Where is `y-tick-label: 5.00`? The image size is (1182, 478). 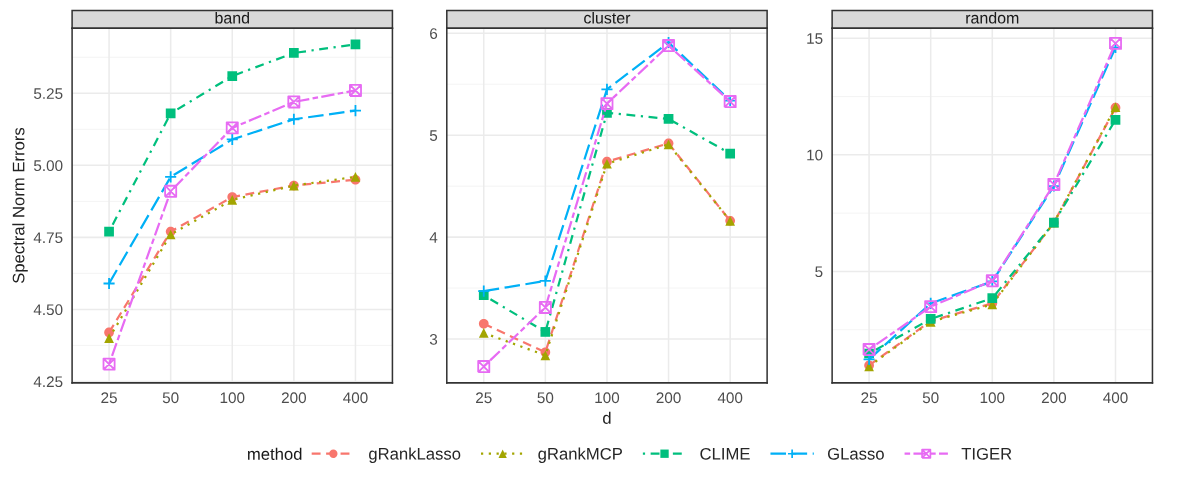
y-tick-label: 5.00 is located at coordinates (48, 166).